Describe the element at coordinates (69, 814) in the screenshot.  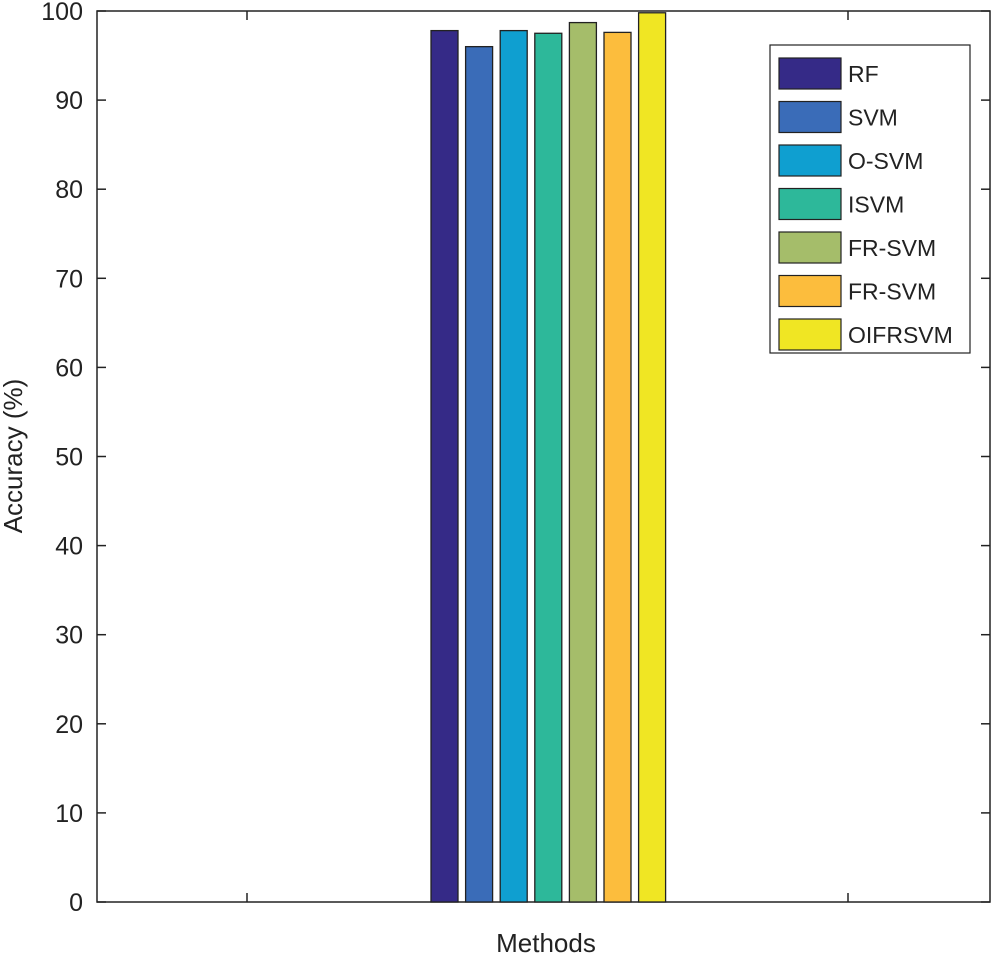
I see `y-tick-label: 10` at that location.